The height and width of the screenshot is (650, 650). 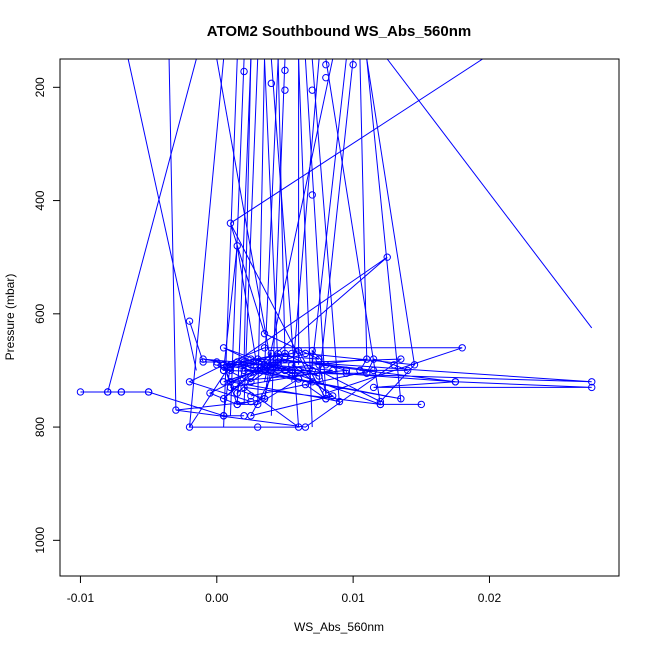 What do you see at coordinates (40, 540) in the screenshot?
I see `y-tick-label: 1000` at bounding box center [40, 540].